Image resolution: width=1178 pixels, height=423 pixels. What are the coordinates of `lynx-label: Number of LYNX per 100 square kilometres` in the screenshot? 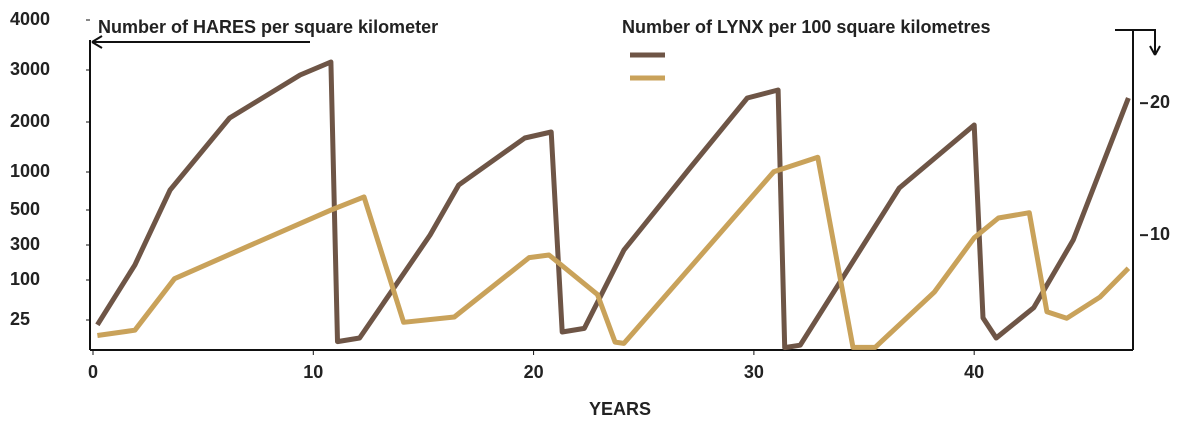 It's located at (806, 27).